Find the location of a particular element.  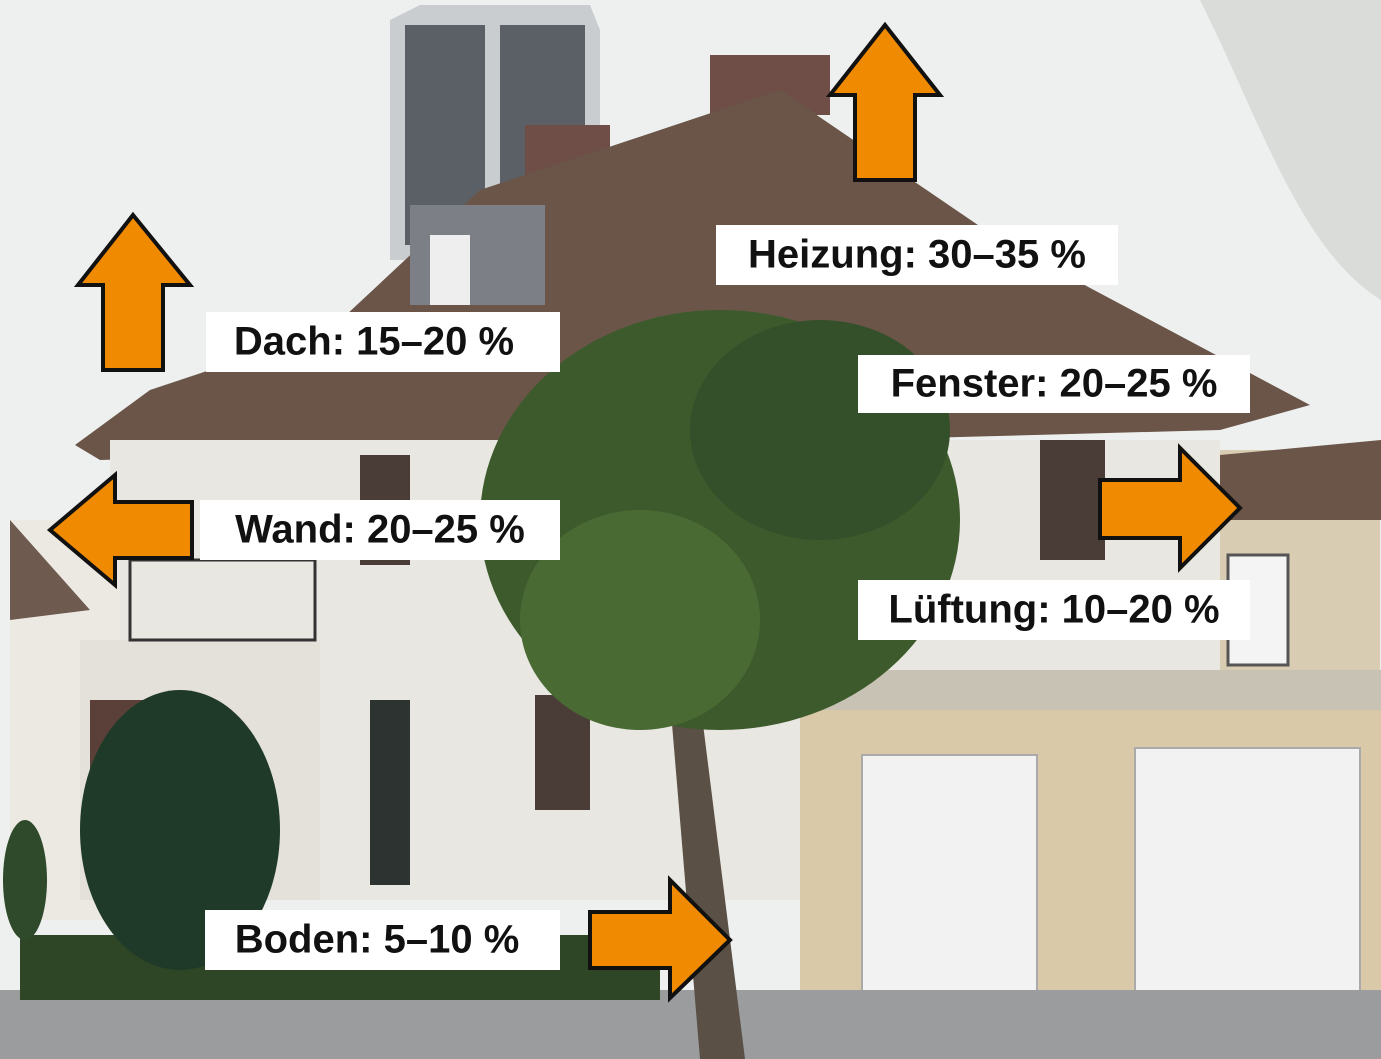

label: Fenster: 20–25 % is located at coordinates (1054, 384).